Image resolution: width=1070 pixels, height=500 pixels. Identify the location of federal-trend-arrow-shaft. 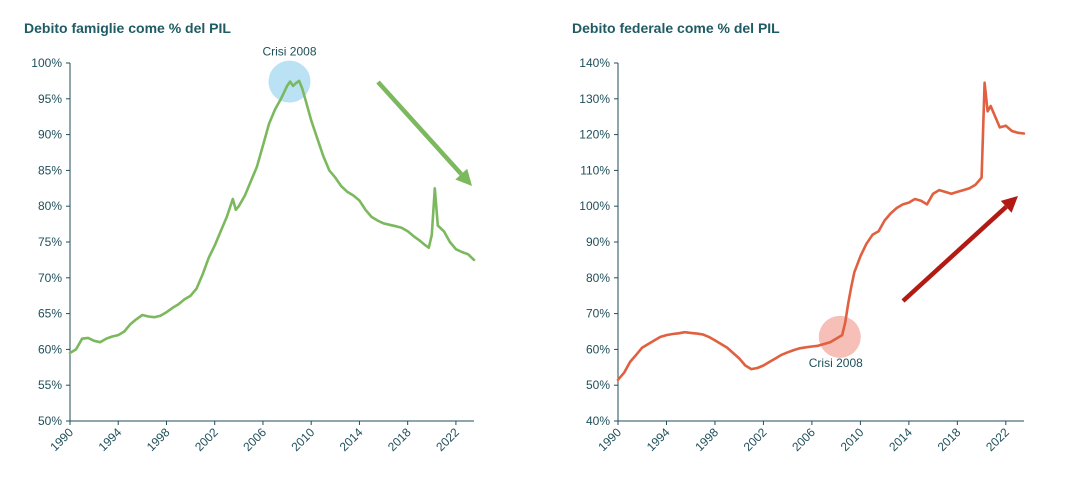
(954, 254).